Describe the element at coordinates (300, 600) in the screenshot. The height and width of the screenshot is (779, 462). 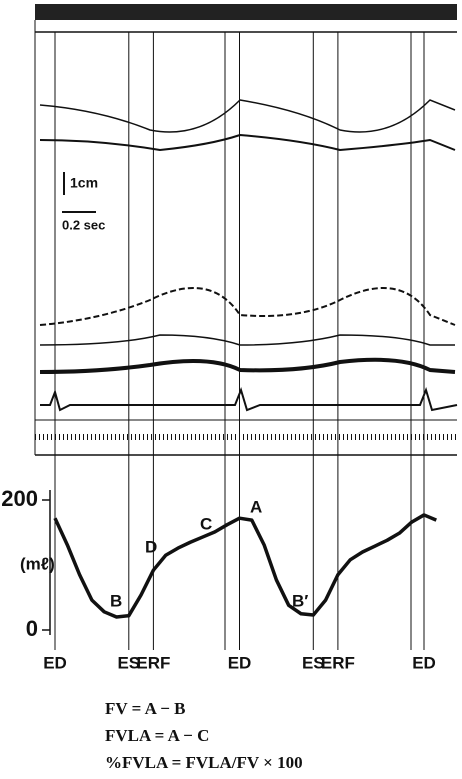
I see `annotation: B′` at that location.